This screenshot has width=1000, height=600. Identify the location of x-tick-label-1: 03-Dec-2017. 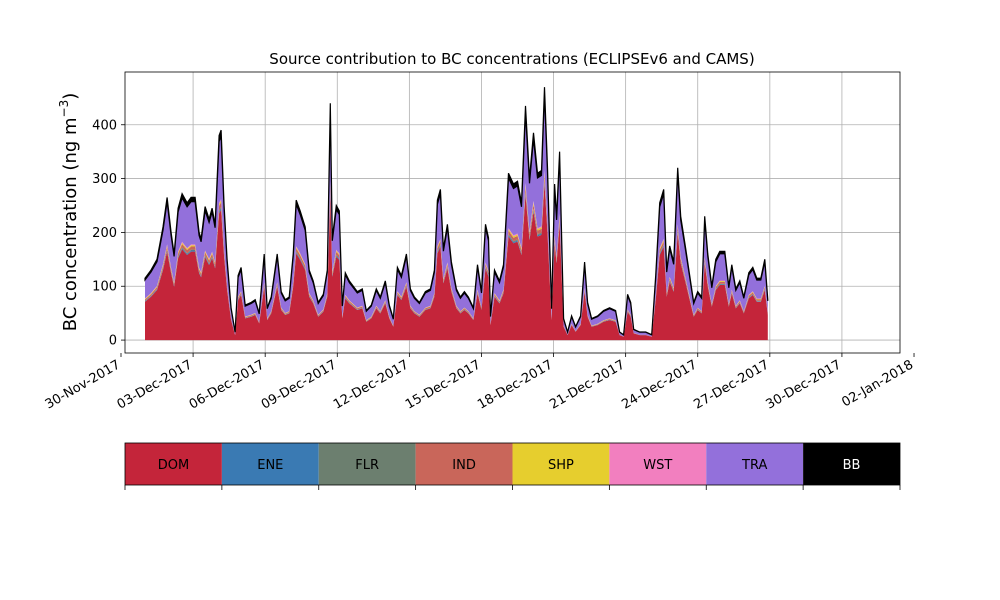
(155, 384).